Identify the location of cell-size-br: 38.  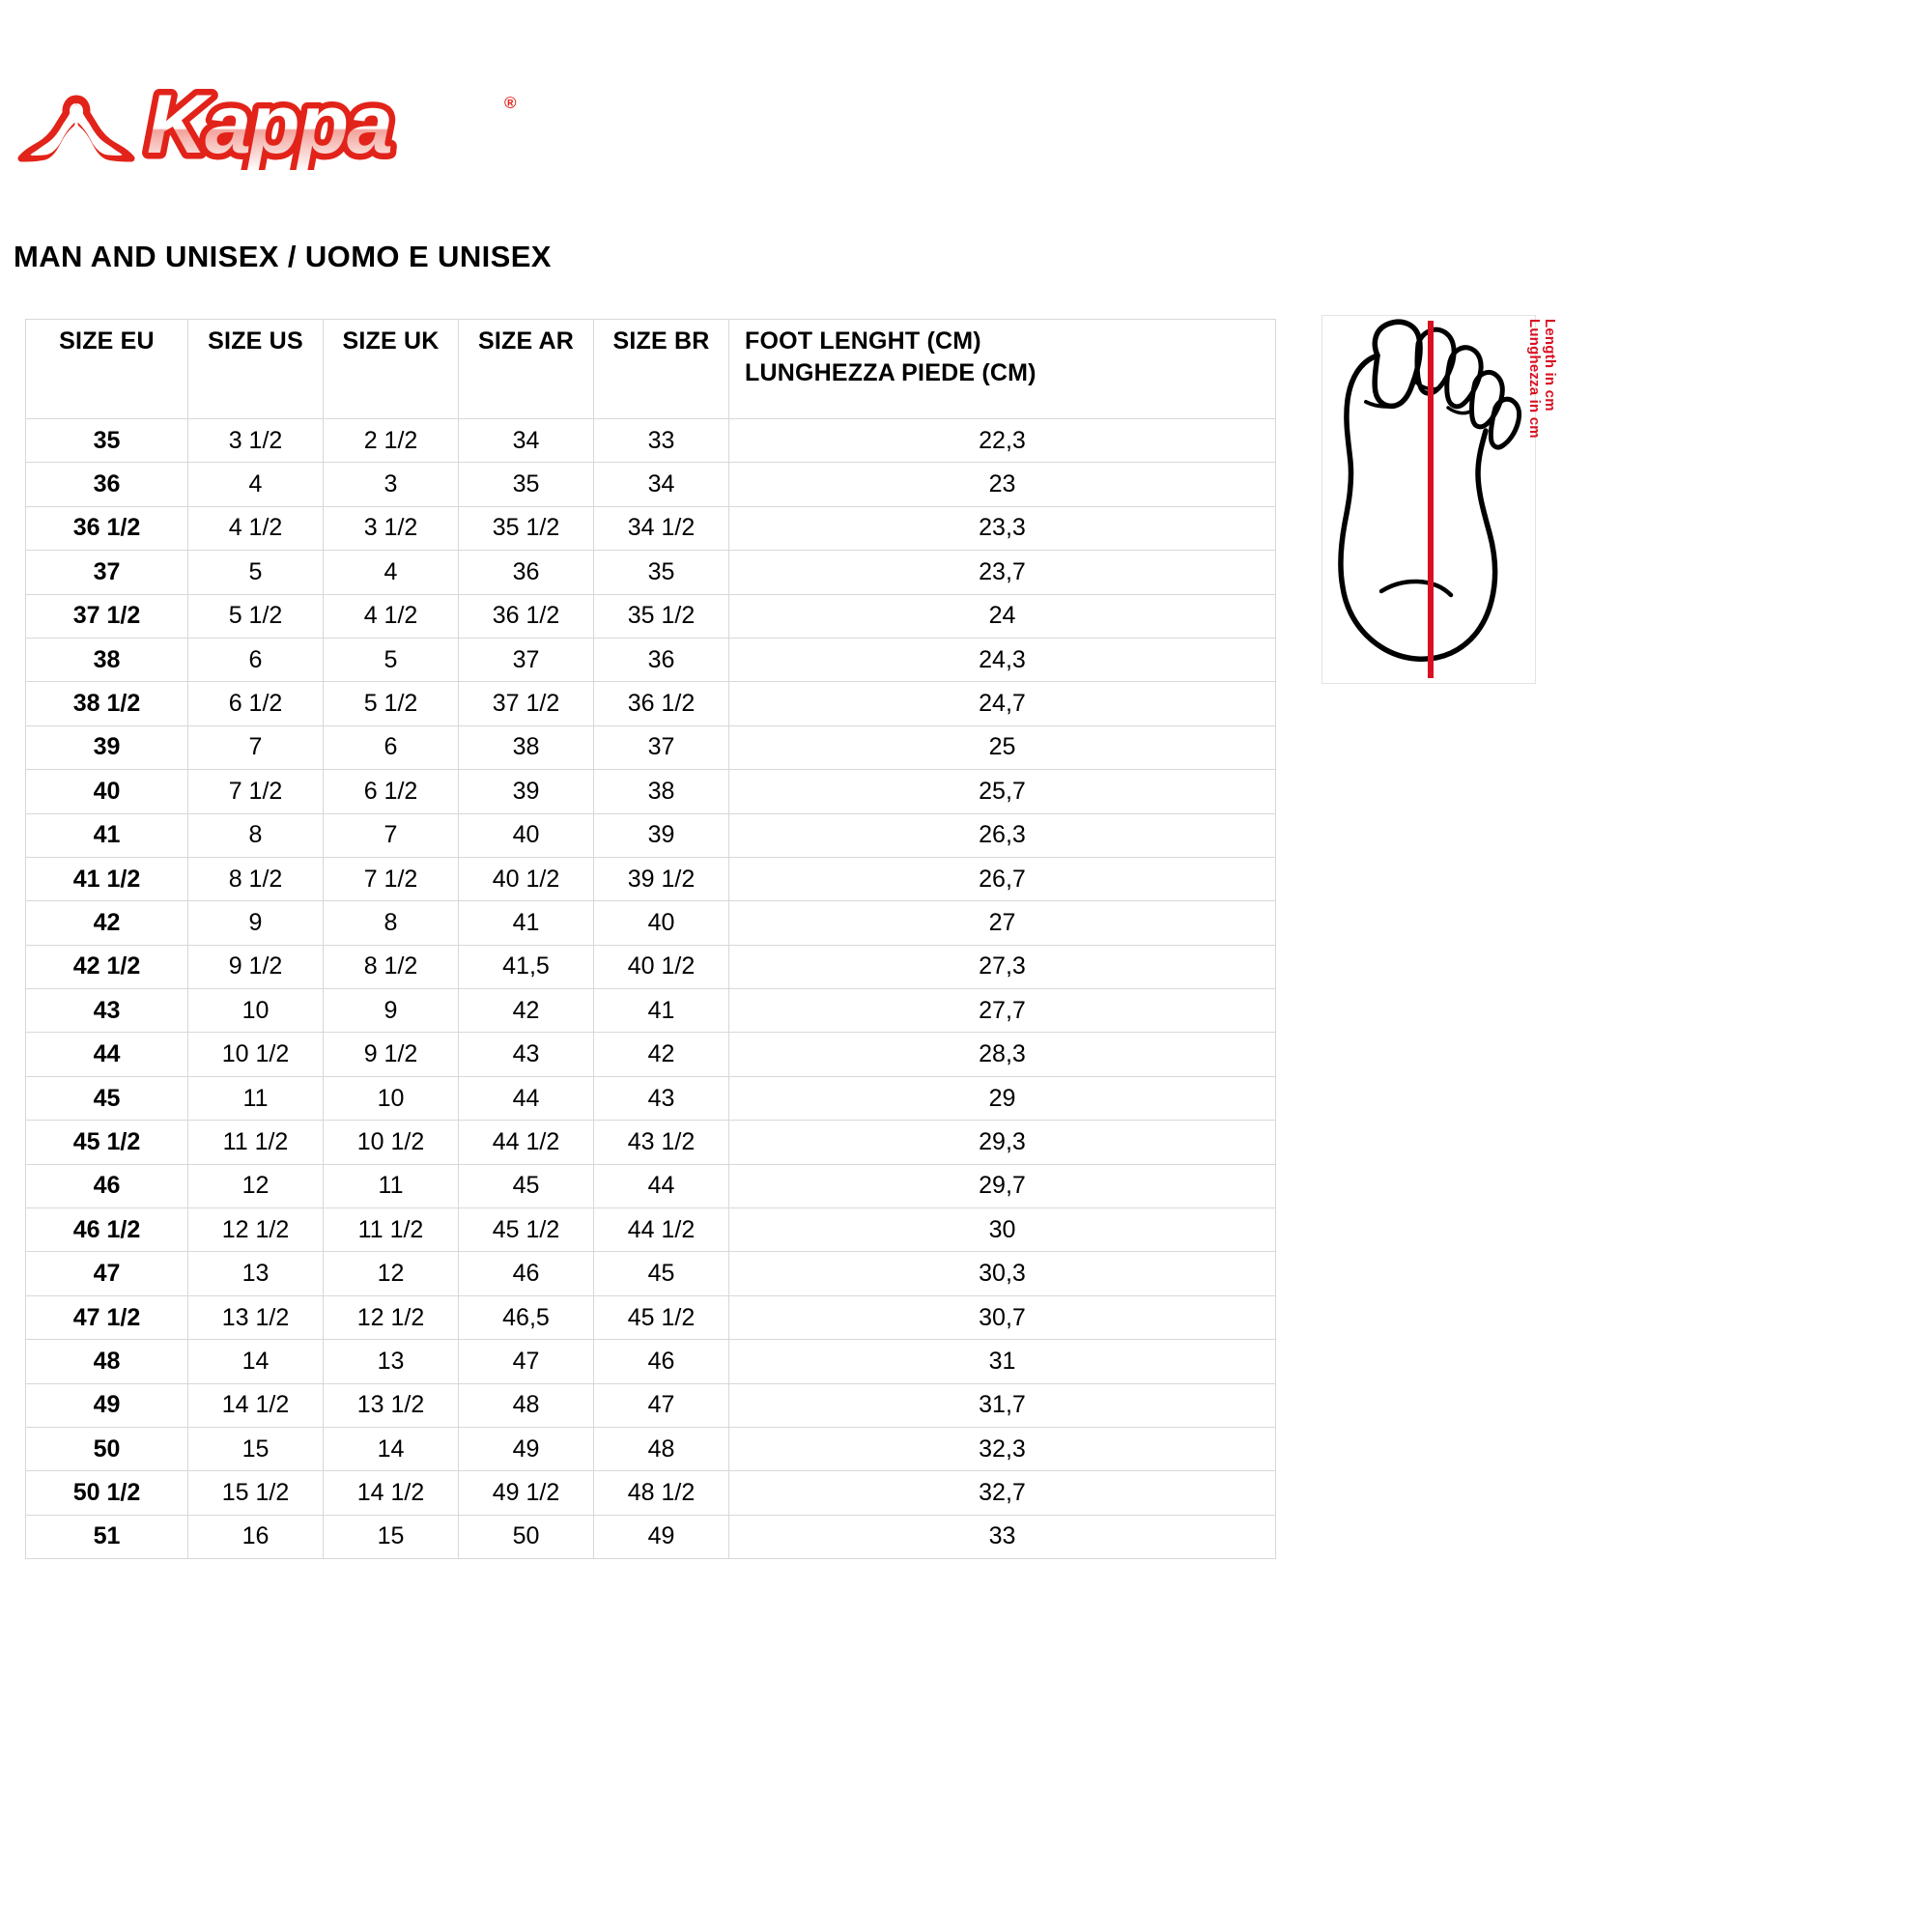
(661, 791).